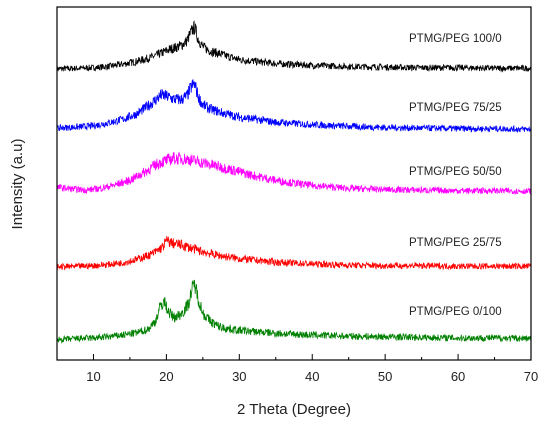 The height and width of the screenshot is (425, 550). What do you see at coordinates (455, 243) in the screenshot?
I see `series-label-3: PTMG/PEG 25/75` at bounding box center [455, 243].